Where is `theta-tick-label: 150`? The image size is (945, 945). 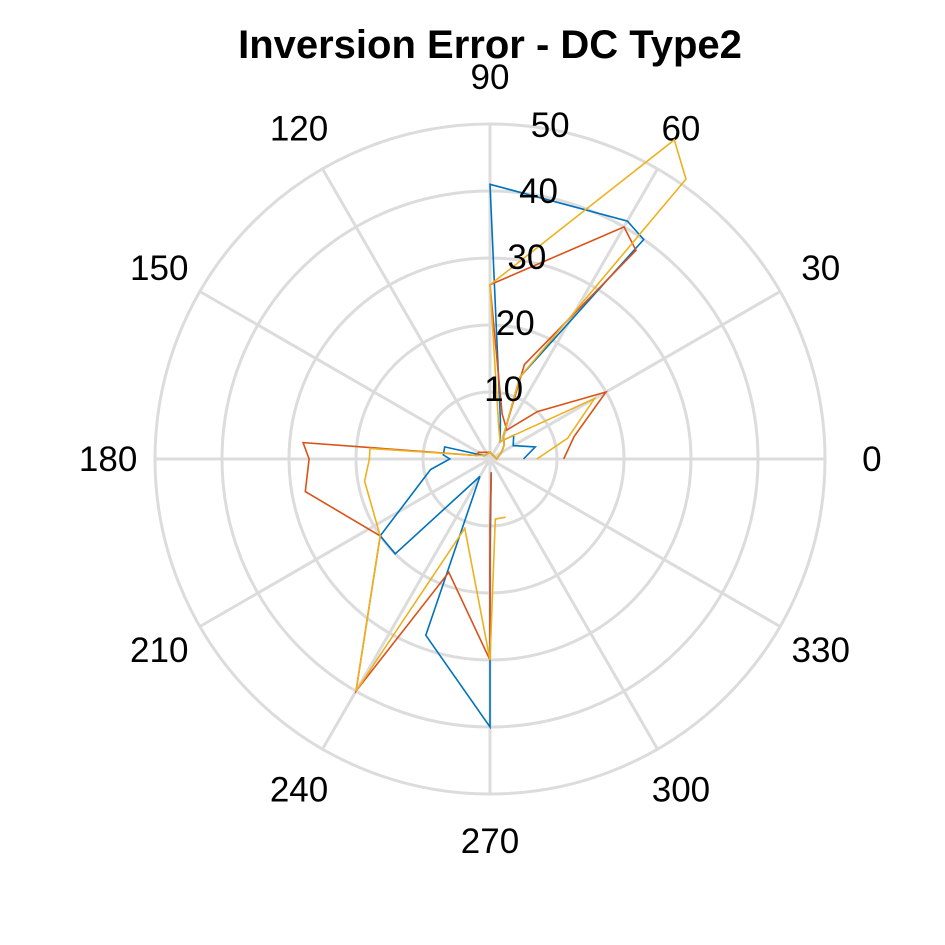 theta-tick-label: 150 is located at coordinates (159, 268).